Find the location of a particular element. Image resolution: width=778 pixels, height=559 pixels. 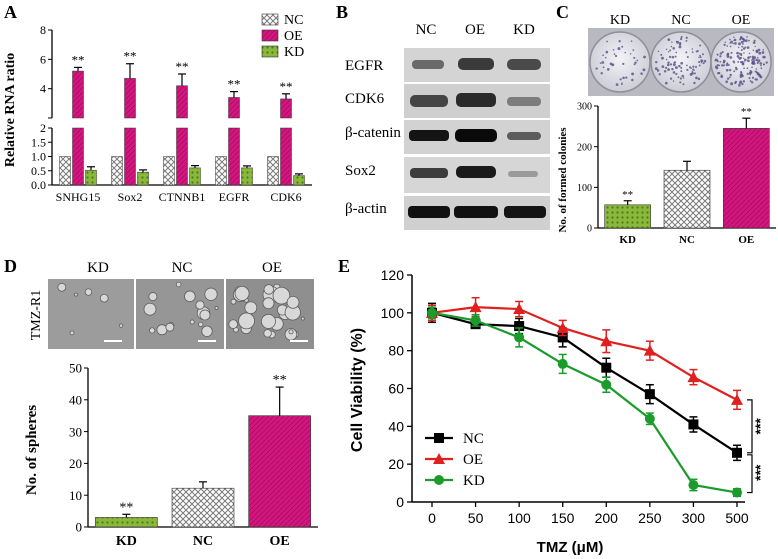

panel-a-significance: ** is located at coordinates (286, 86).